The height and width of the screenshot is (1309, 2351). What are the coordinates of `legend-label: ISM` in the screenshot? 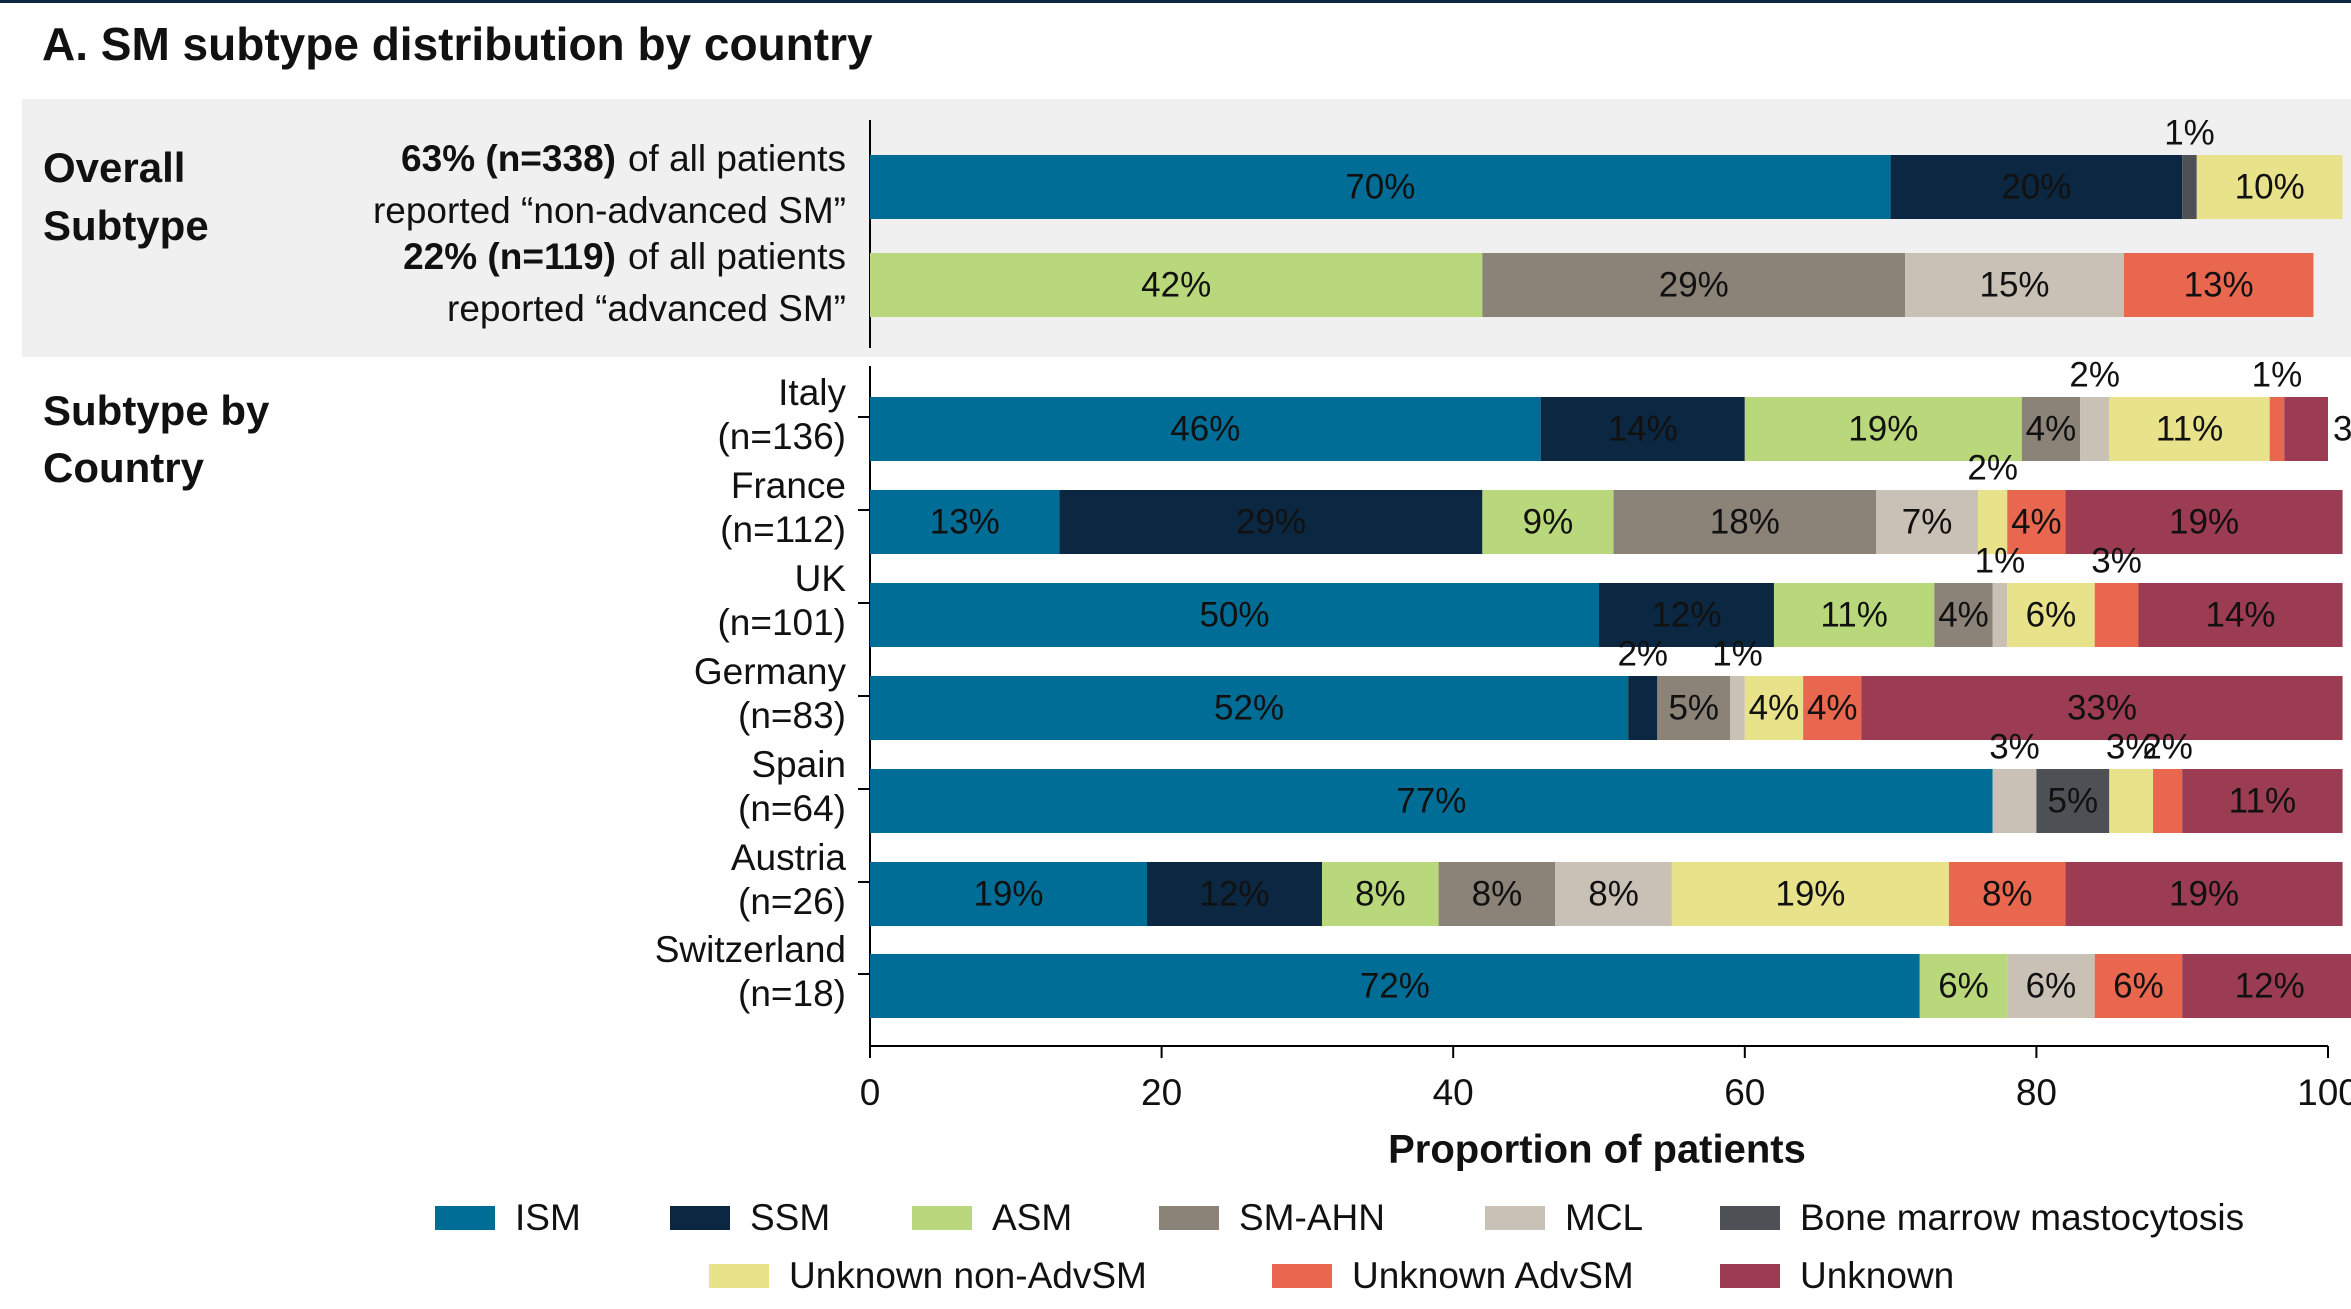 It's located at (548, 1217).